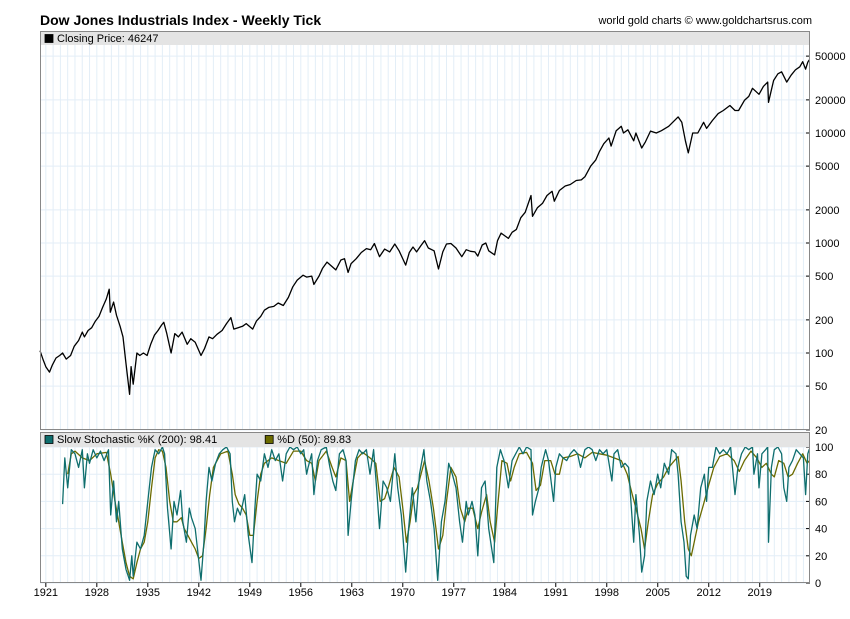 This screenshot has width=850, height=619. What do you see at coordinates (46, 593) in the screenshot?
I see `x-tick-label: 1921` at bounding box center [46, 593].